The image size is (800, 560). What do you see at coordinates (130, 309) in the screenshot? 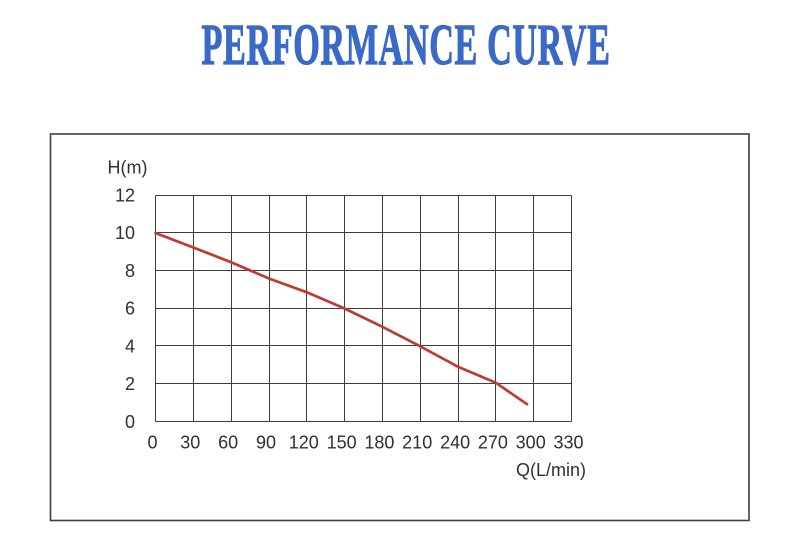
I see `svg-text: 6` at bounding box center [130, 309].